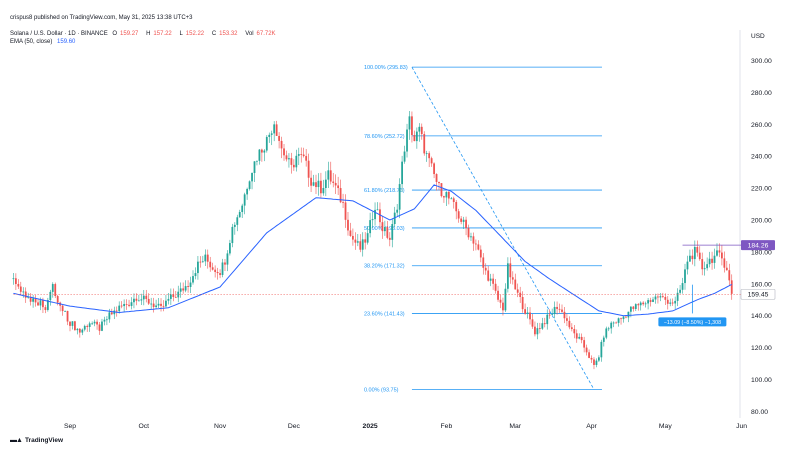  I want to click on measure-box, so click(692, 322).